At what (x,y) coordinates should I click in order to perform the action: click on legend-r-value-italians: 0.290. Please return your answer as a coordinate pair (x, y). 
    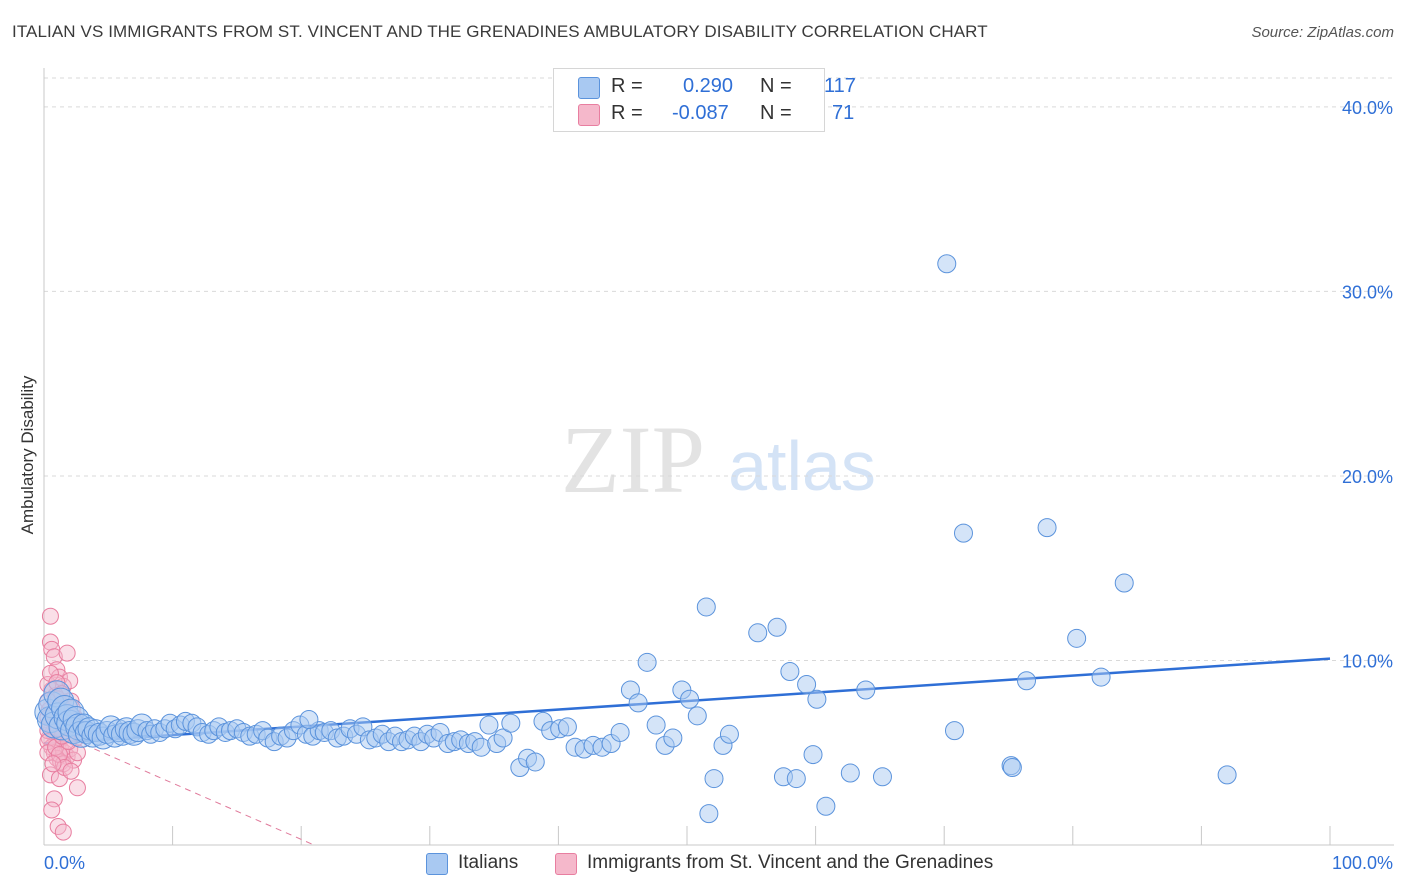
    Looking at the image, I should click on (708, 86).